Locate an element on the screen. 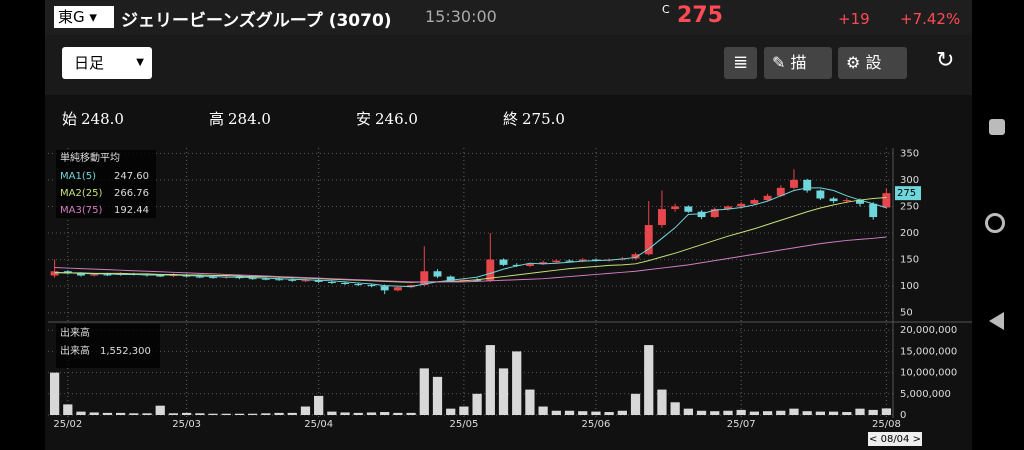 The height and width of the screenshot is (450, 1024). nav-bar is located at coordinates (999, 225).